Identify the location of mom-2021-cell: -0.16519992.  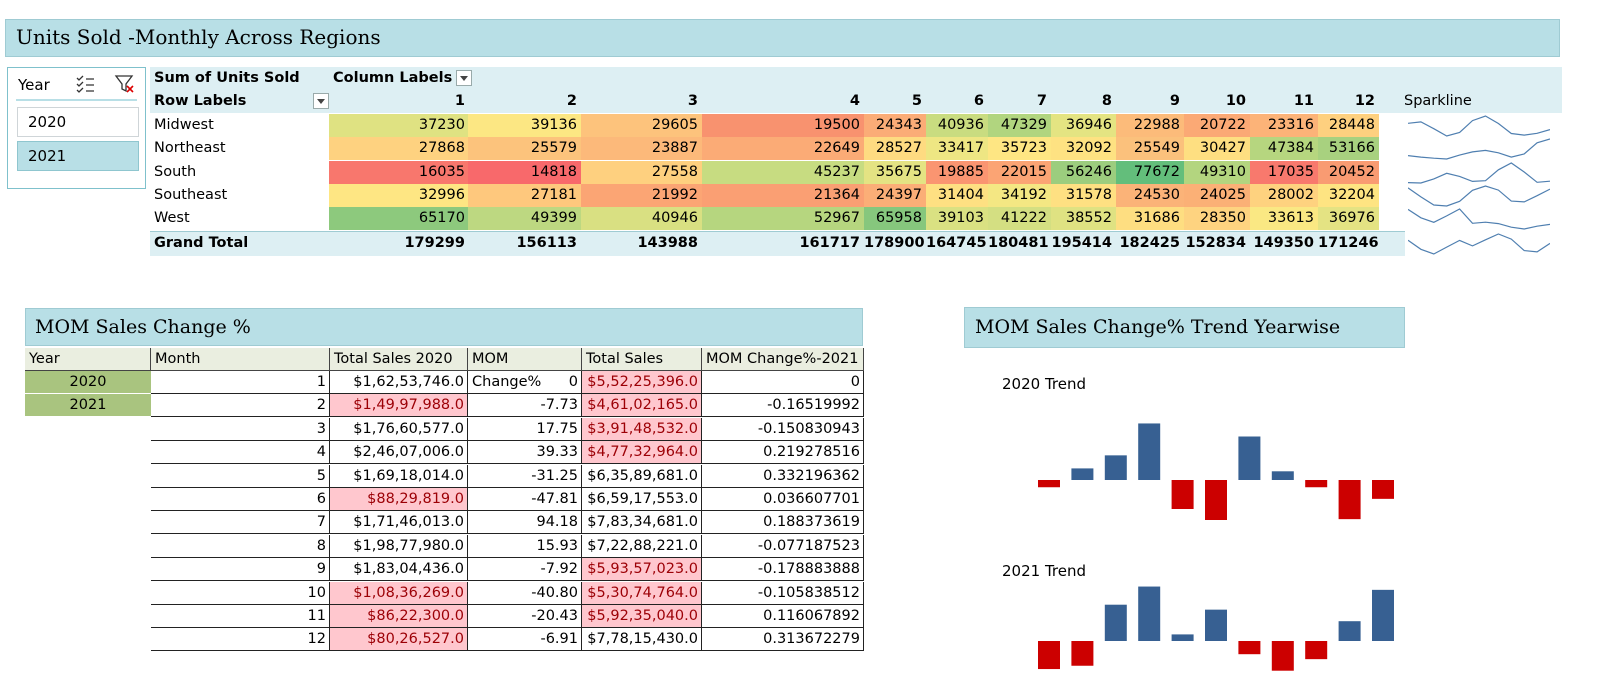
(783, 406).